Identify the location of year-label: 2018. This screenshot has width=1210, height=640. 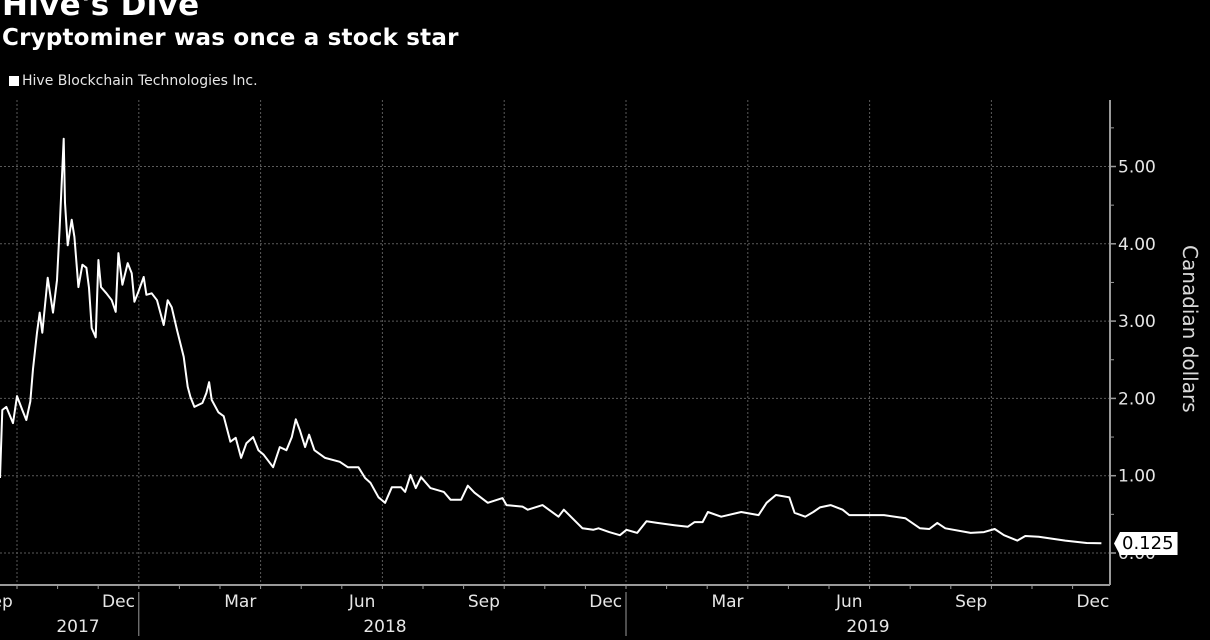
(384, 627).